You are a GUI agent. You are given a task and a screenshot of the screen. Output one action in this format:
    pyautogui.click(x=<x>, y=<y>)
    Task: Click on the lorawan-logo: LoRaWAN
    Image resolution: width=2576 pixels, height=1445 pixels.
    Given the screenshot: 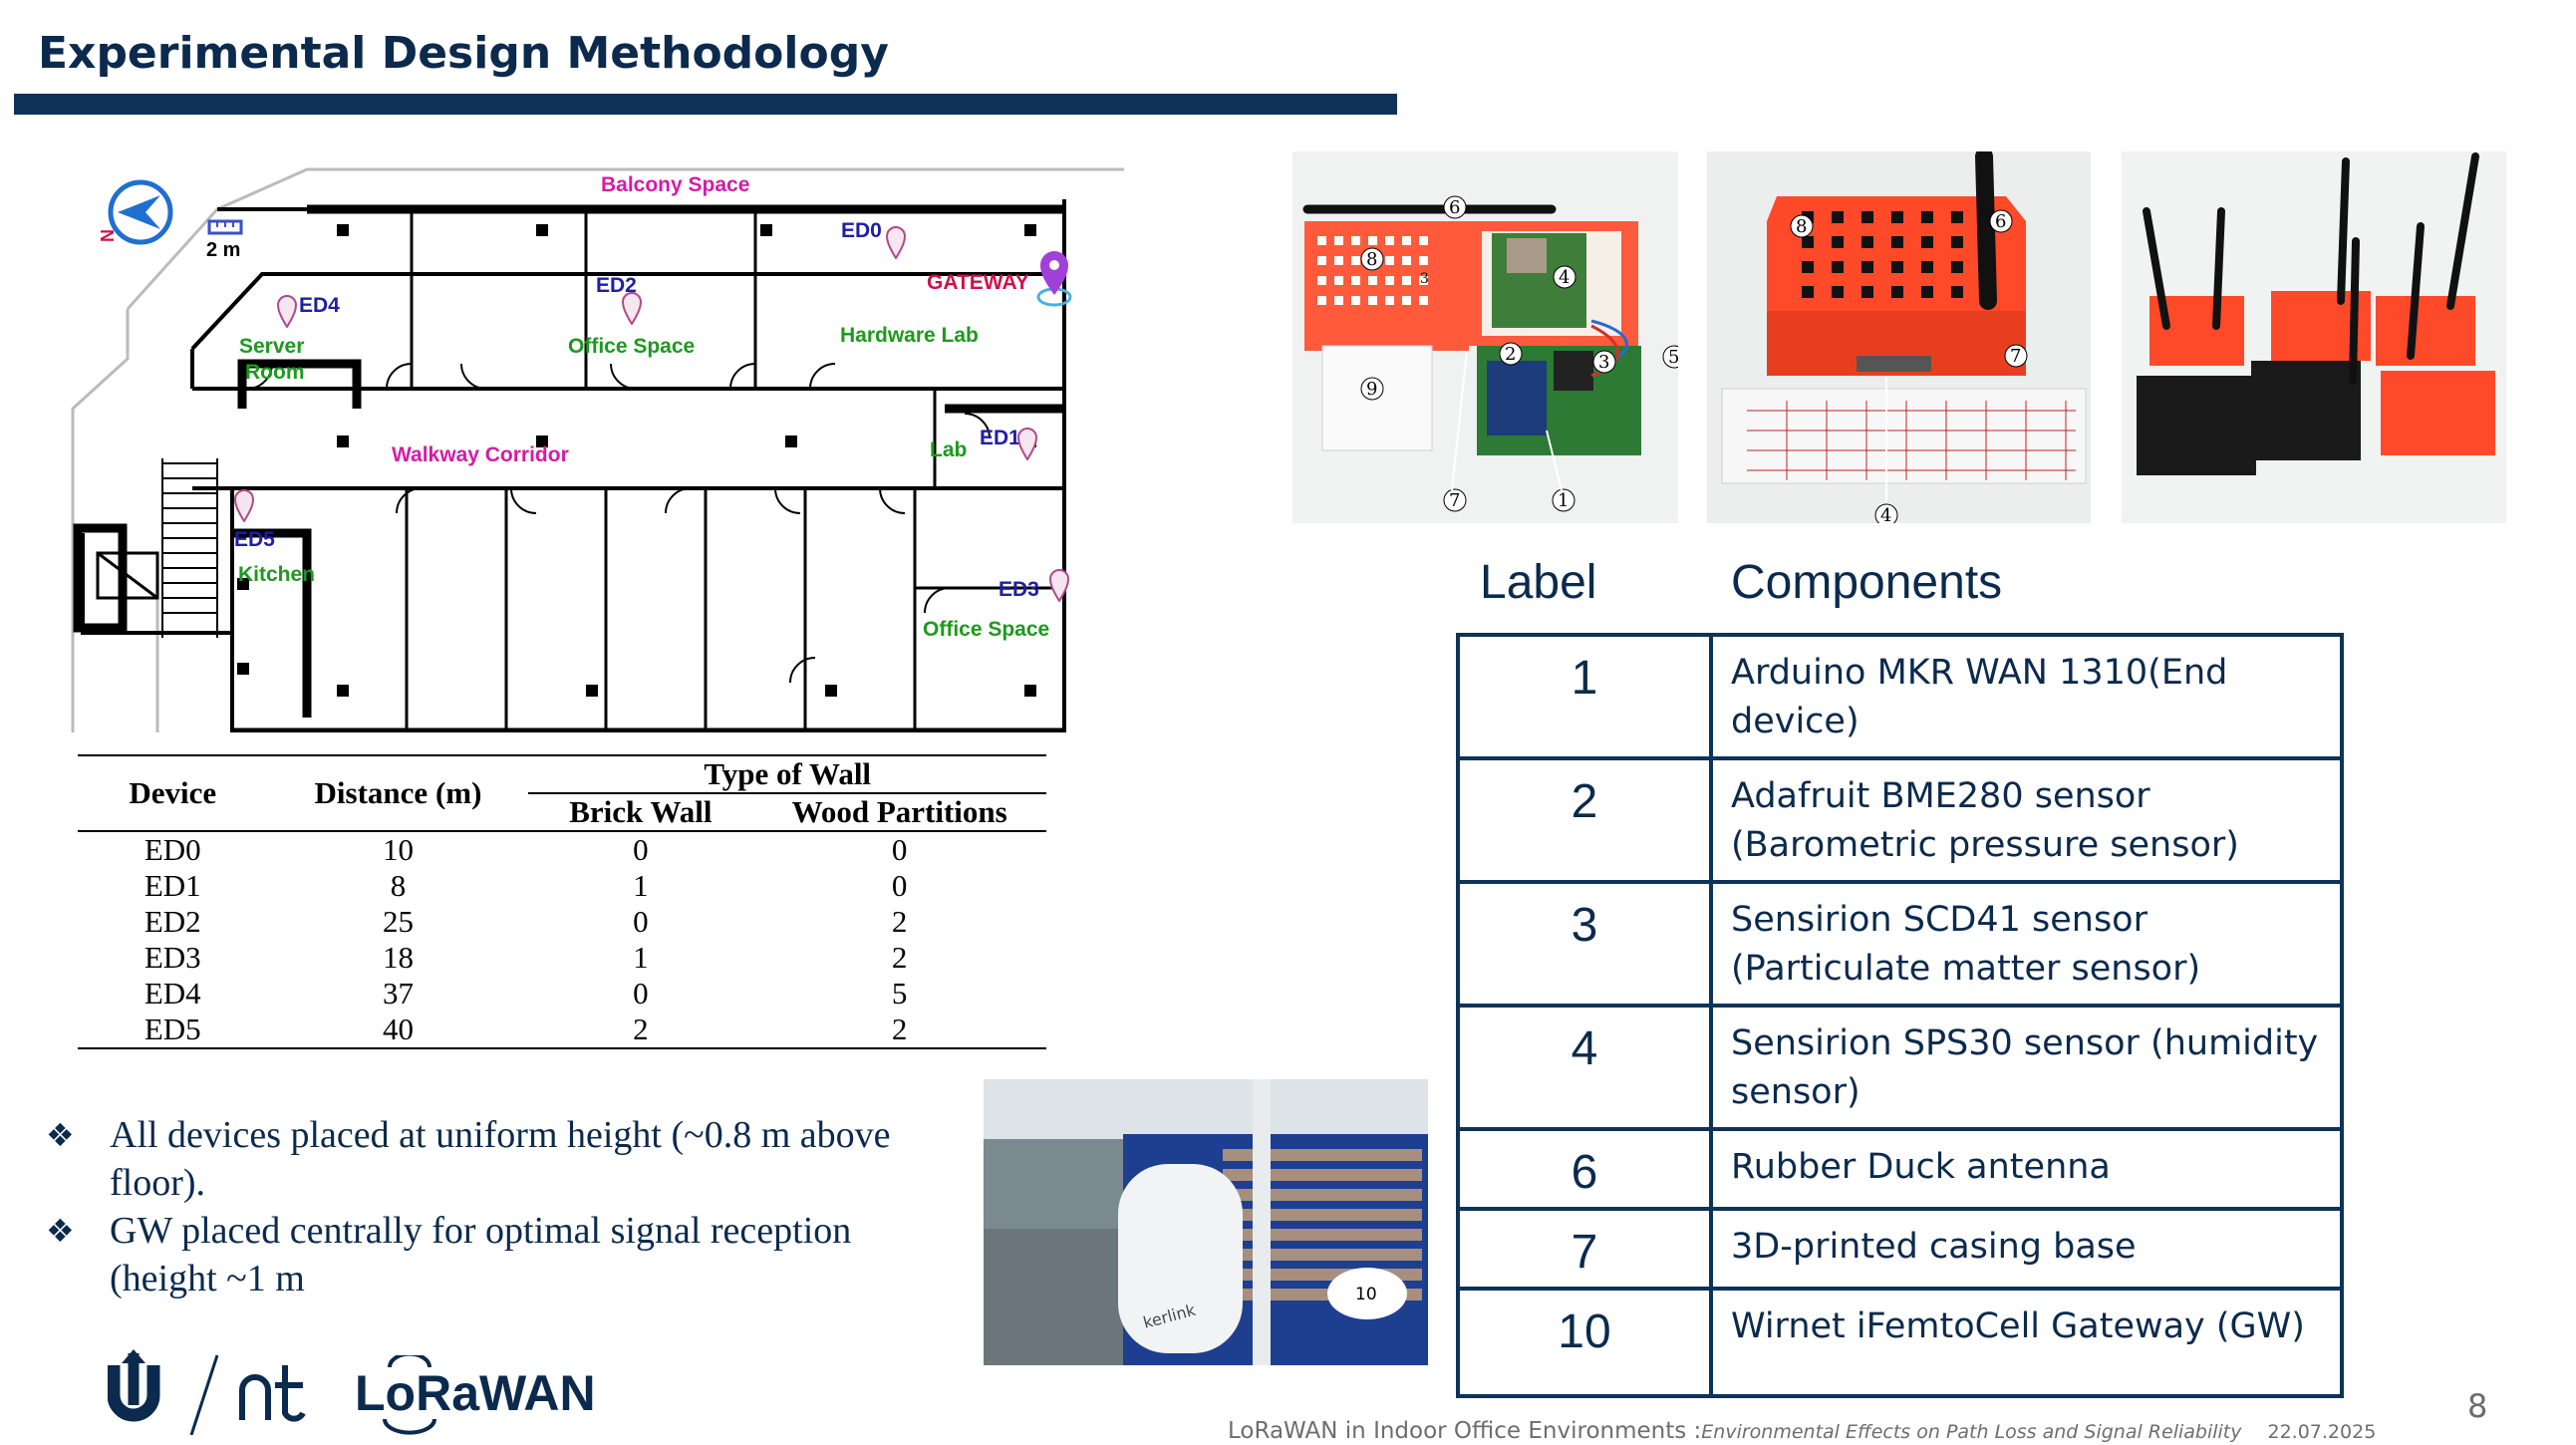 What is the action you would take?
    pyautogui.click(x=479, y=1395)
    